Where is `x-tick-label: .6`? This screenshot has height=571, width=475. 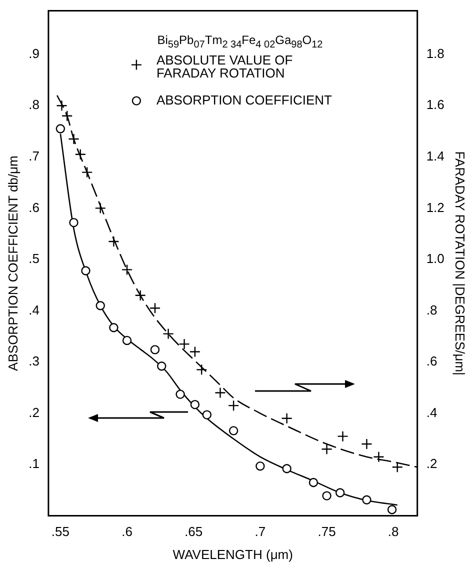
x-tick-label: .6 is located at coordinates (127, 532).